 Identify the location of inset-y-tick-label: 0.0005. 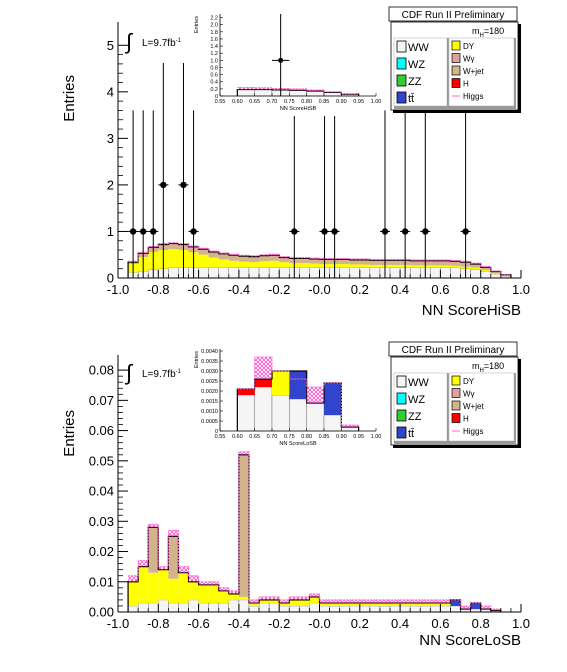
(209, 422).